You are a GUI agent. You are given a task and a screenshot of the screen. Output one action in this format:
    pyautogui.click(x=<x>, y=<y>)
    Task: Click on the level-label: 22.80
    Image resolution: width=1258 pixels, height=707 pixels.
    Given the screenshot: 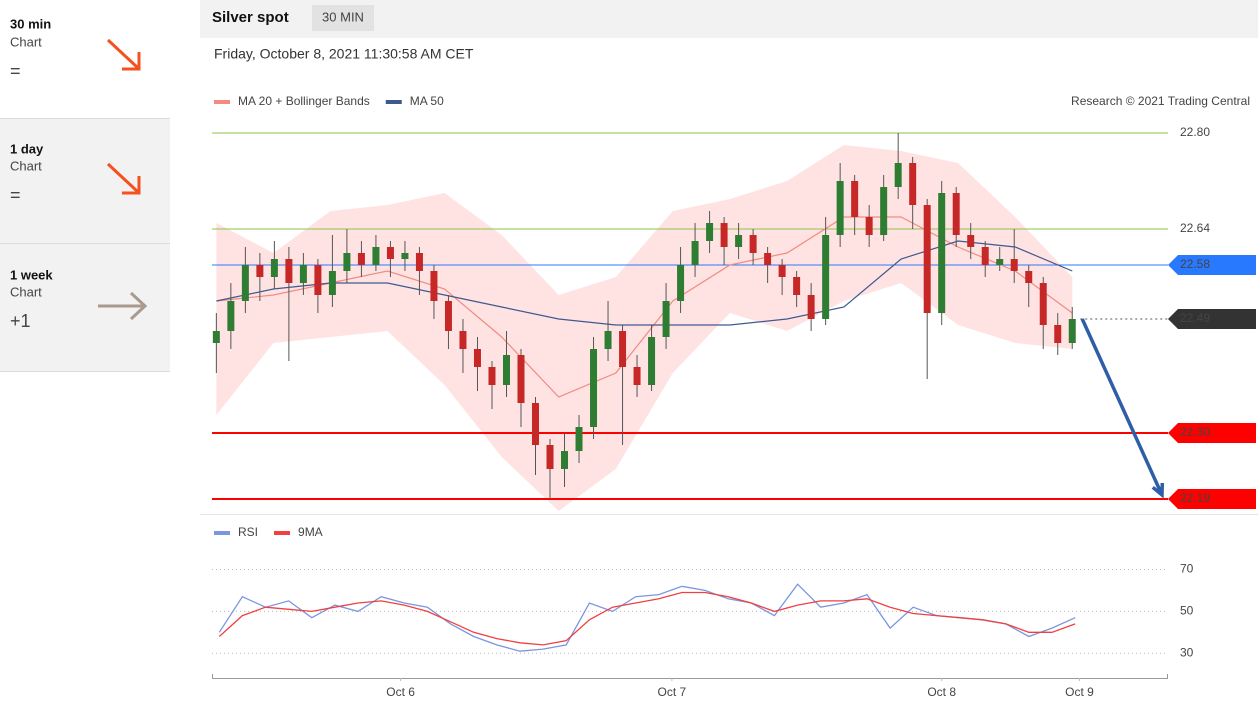 What is the action you would take?
    pyautogui.click(x=1195, y=132)
    